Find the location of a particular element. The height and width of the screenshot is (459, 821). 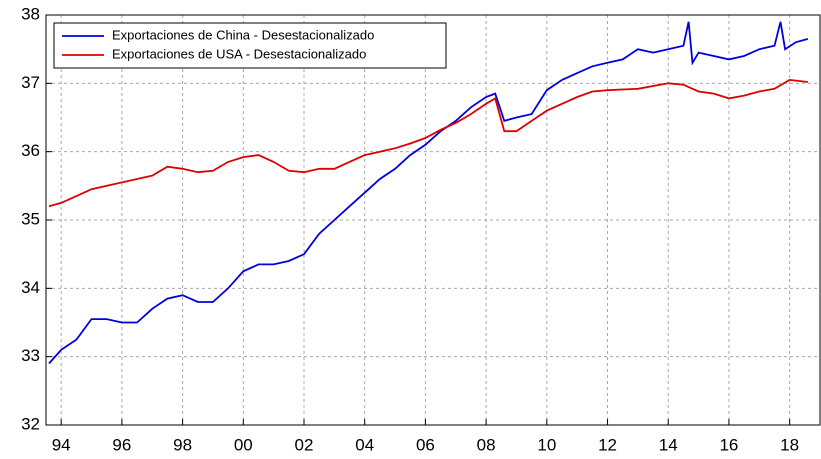

y-tick-label: 36 is located at coordinates (30, 150).